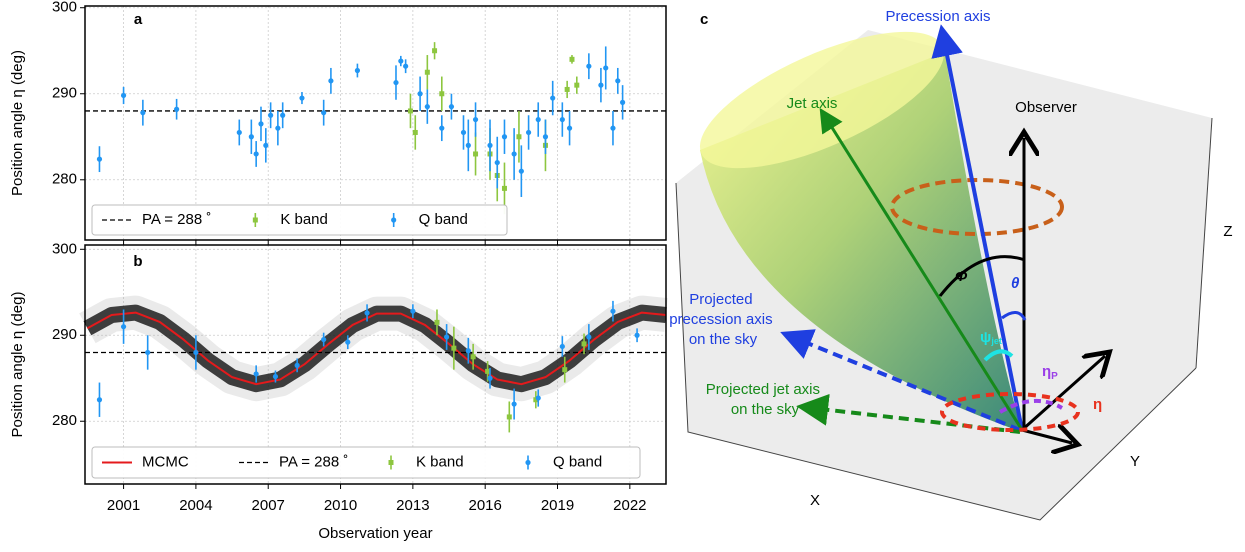 The height and width of the screenshot is (552, 1245). What do you see at coordinates (1015, 283) in the screenshot?
I see `theta-label: θ` at bounding box center [1015, 283].